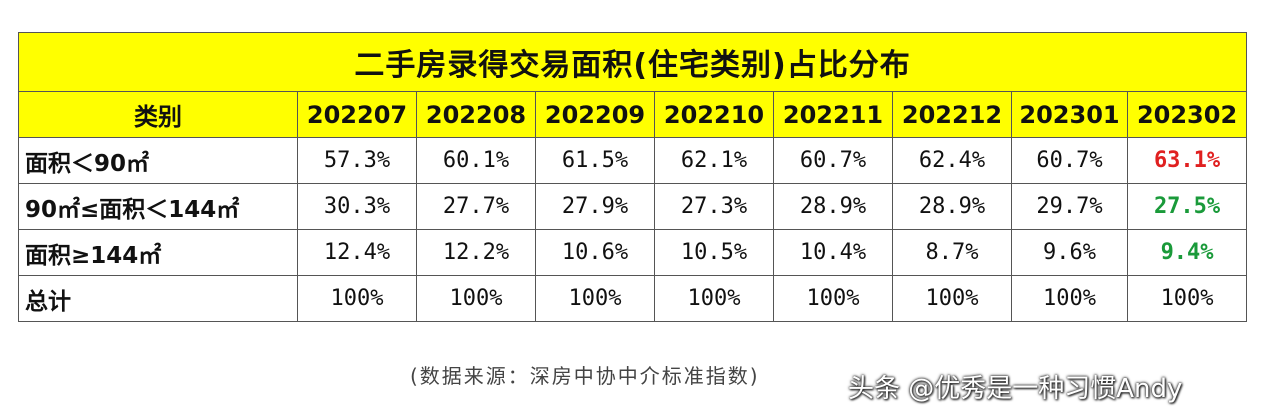  I want to click on table-cell: 29.7%, so click(1069, 206).